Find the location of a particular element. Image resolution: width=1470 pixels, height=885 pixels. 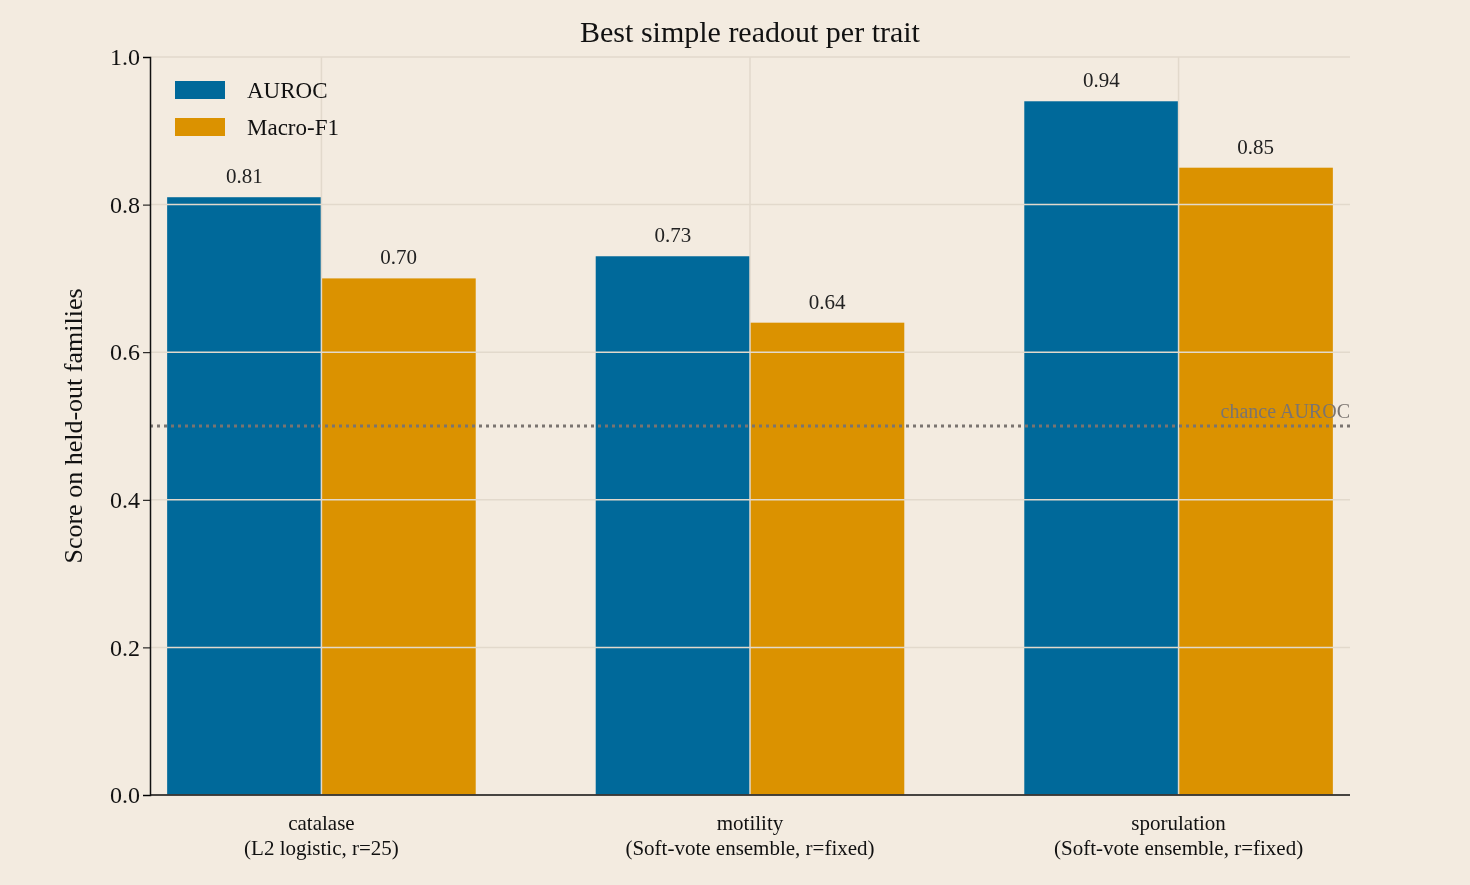

data-label: 0.94 is located at coordinates (1102, 80).